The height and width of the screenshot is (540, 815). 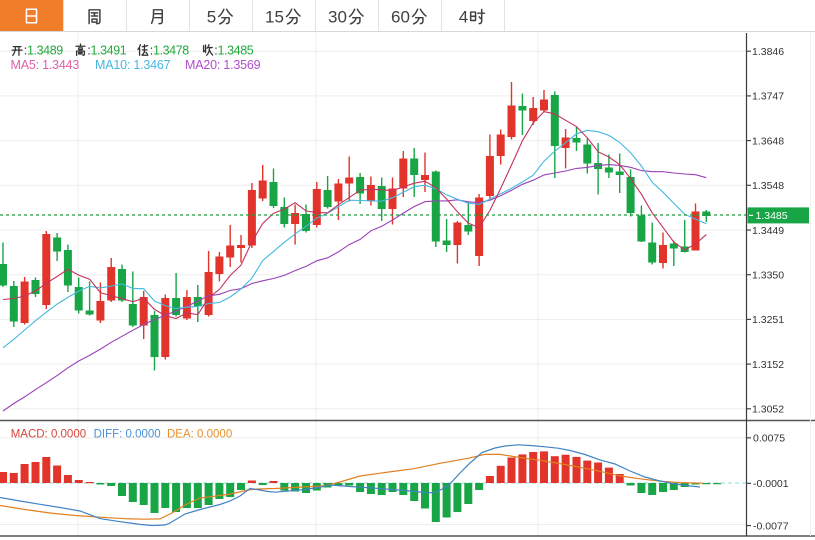 I want to click on svg-text: -0.0077, so click(x=771, y=526).